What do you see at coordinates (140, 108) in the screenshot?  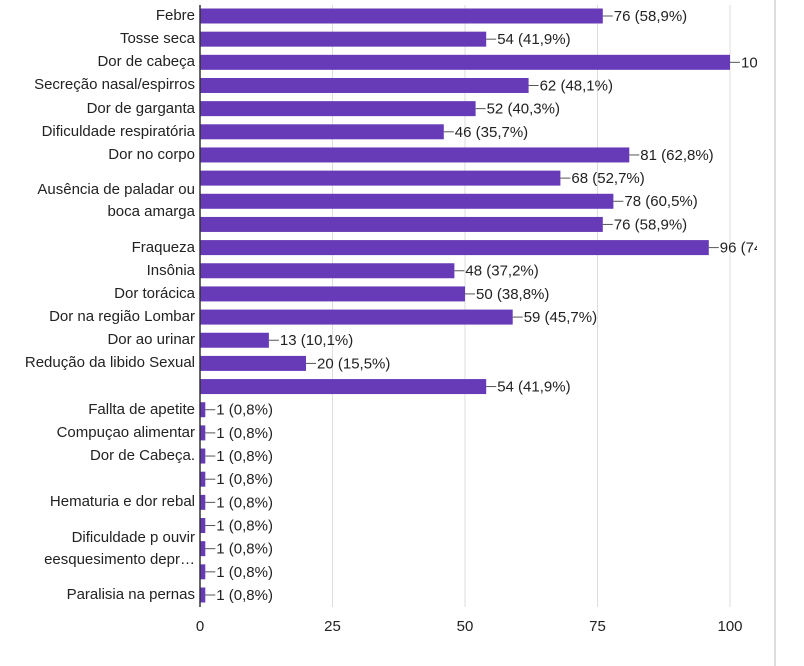 I see `category-label: Dor de garganta` at bounding box center [140, 108].